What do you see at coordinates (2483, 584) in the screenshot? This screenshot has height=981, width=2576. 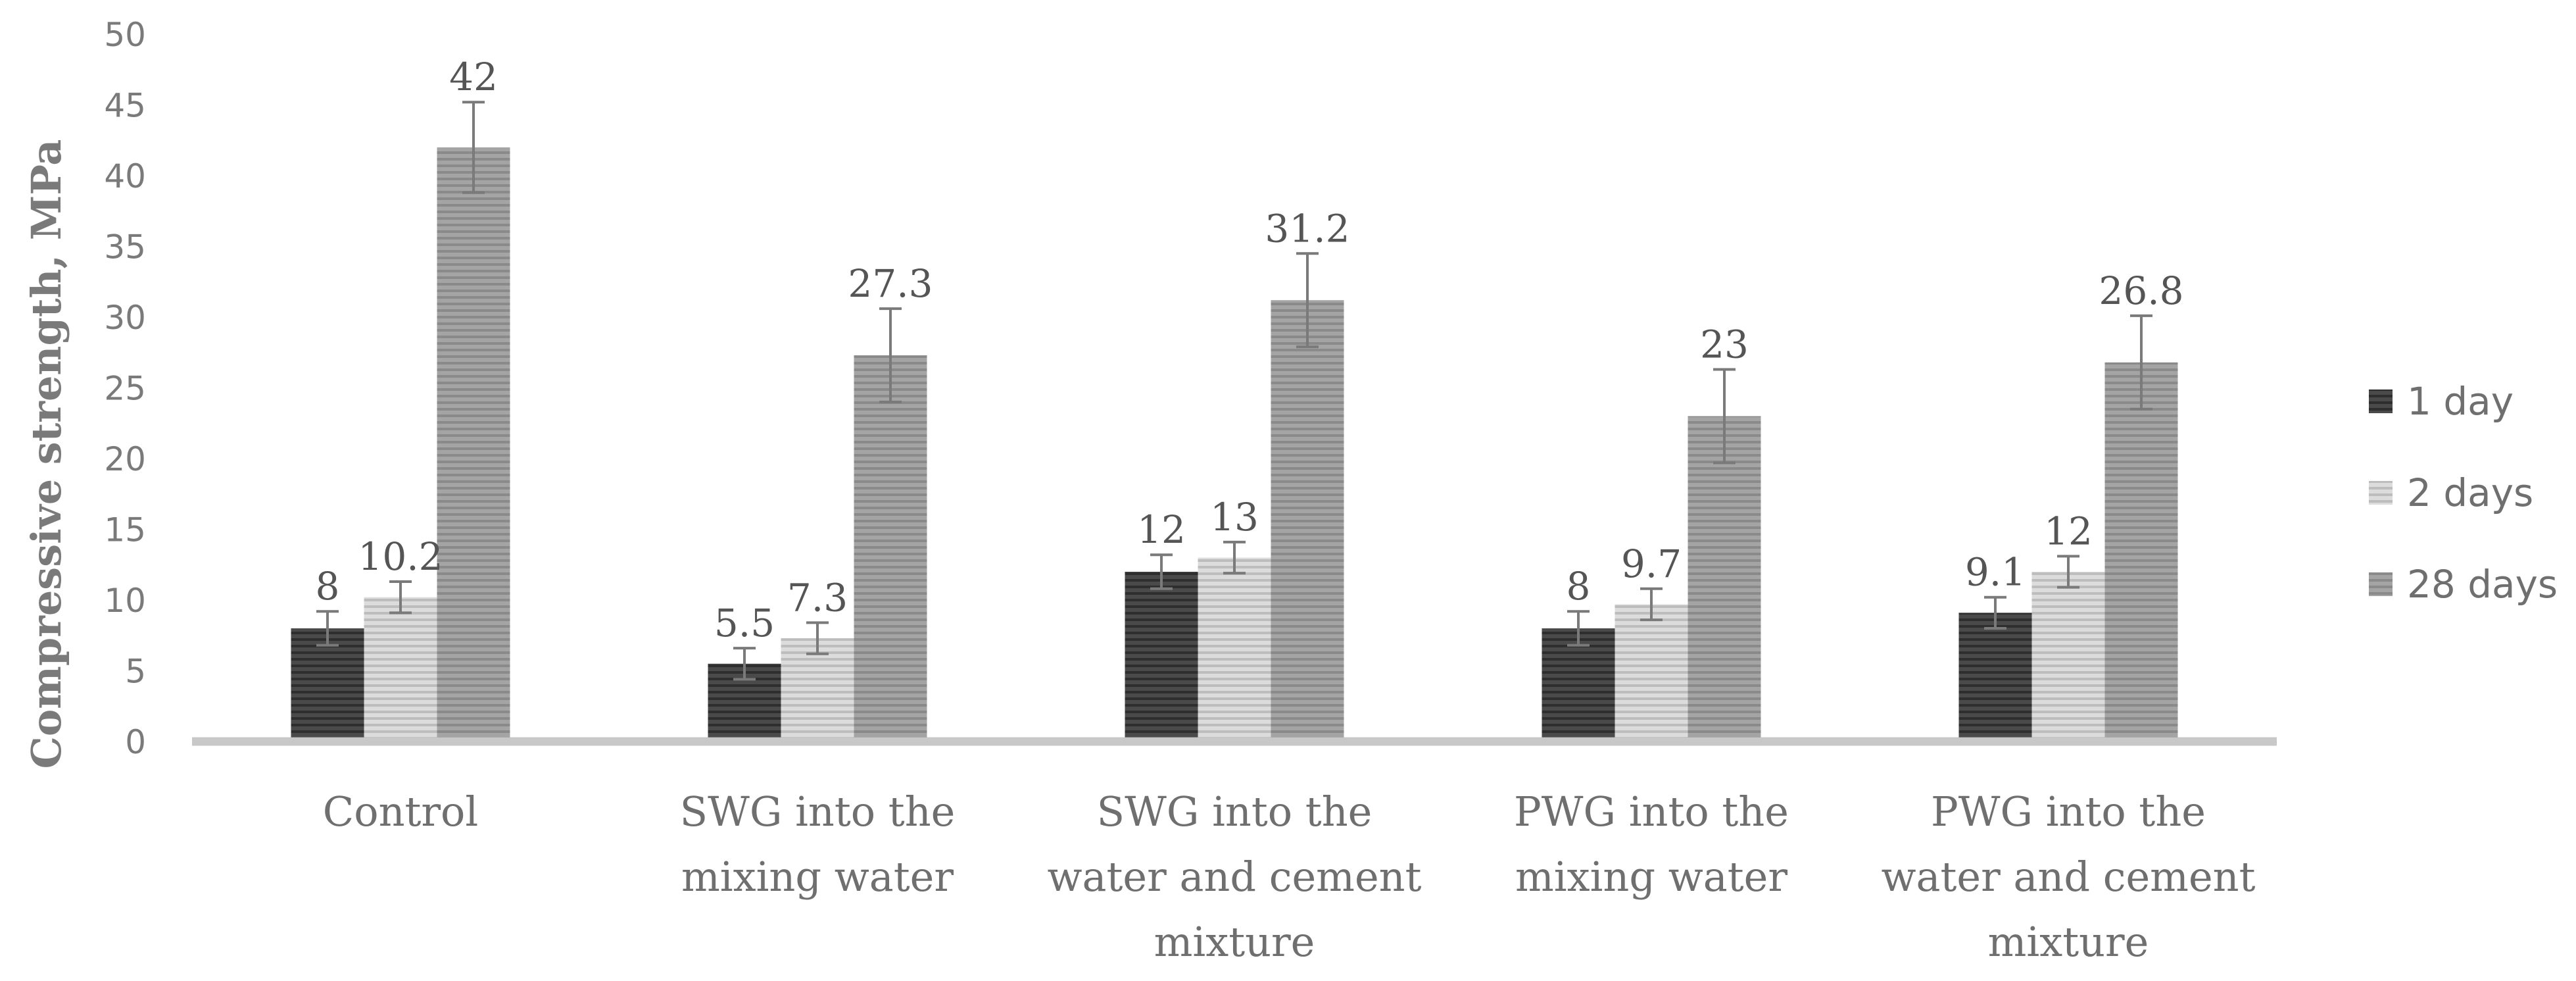 I see `legend-label: 28 days` at bounding box center [2483, 584].